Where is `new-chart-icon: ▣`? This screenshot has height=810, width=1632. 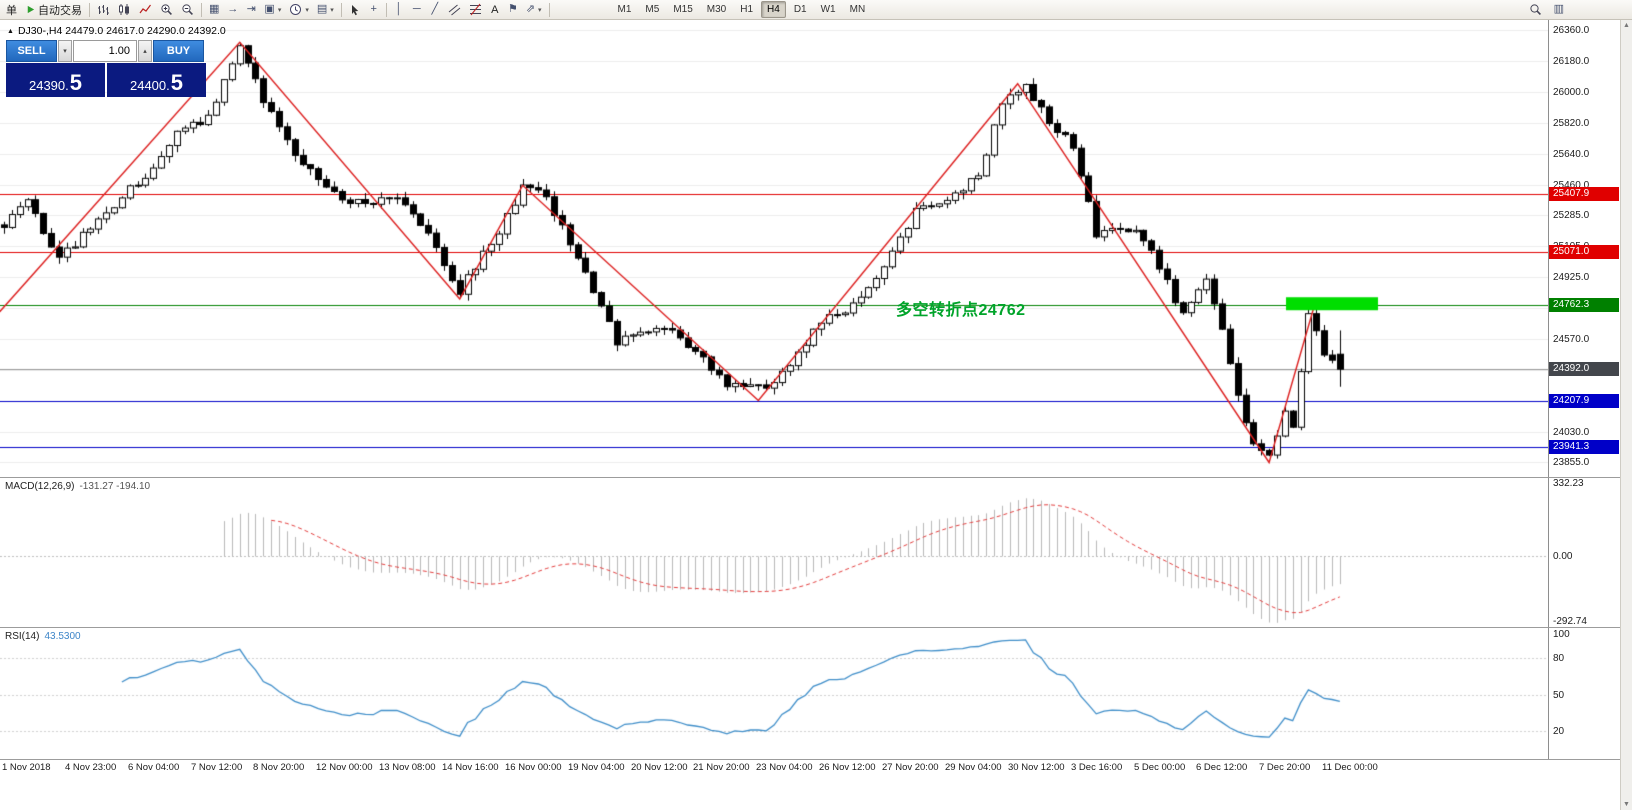
new-chart-icon: ▣ is located at coordinates (269, 9).